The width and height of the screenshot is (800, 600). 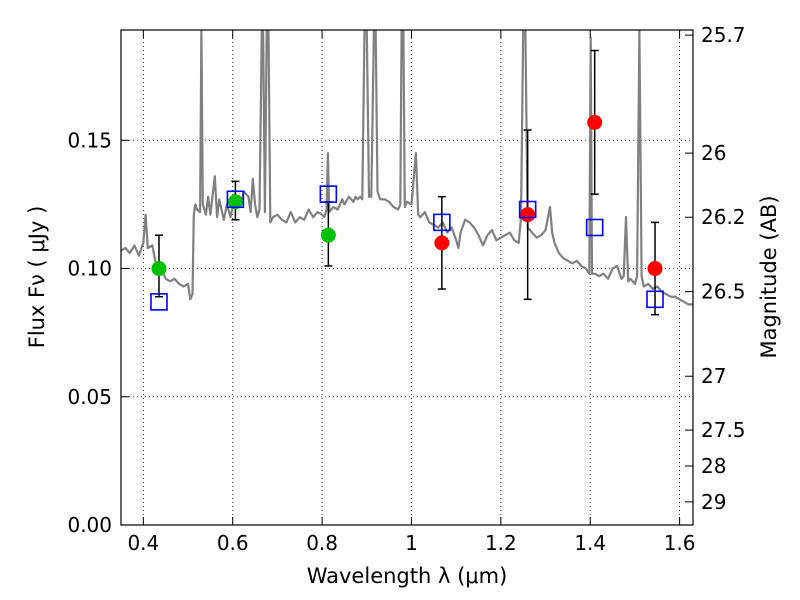 What do you see at coordinates (89, 269) in the screenshot?
I see `y-tick-label: 0.10` at bounding box center [89, 269].